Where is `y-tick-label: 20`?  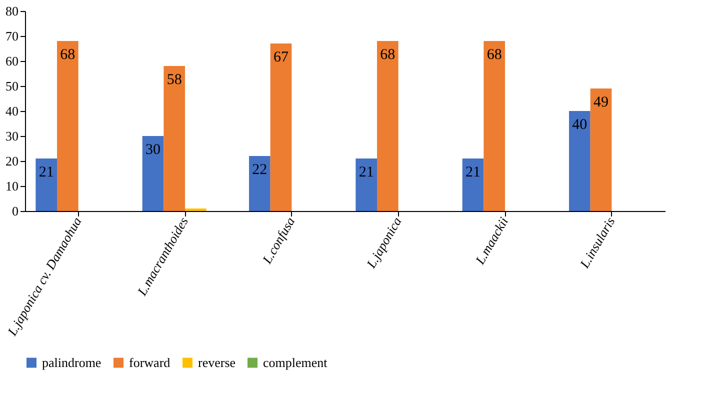
y-tick-label: 20 is located at coordinates (12, 161).